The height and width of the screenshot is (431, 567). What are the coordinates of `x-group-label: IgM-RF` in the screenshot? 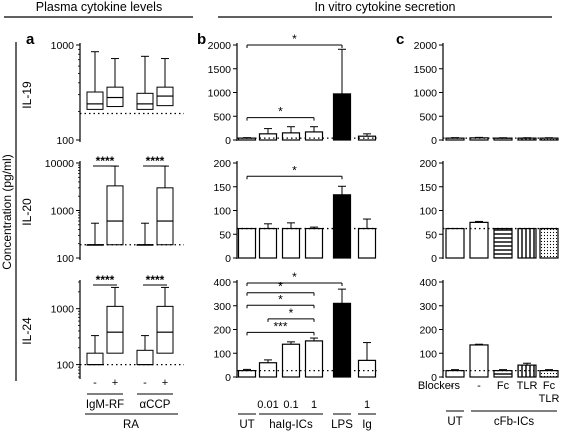 It's located at (105, 405).